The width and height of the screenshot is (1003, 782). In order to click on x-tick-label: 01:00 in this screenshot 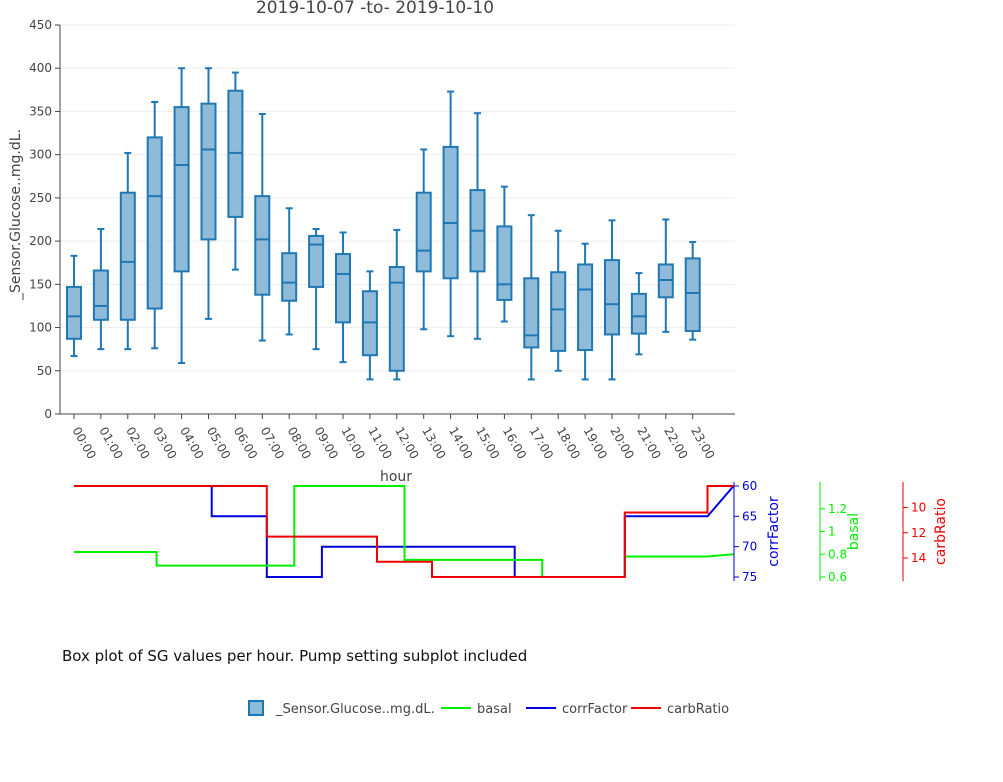, I will do `click(110, 443)`.